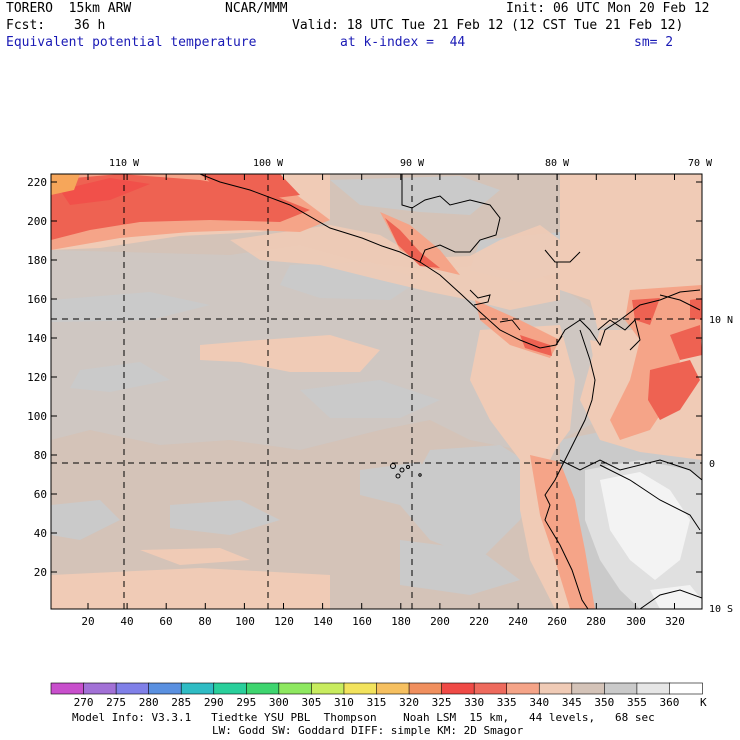 This screenshot has height=740, width=740. Describe the element at coordinates (90, 25) in the screenshot. I see `forecast-hours: 36 h` at that location.